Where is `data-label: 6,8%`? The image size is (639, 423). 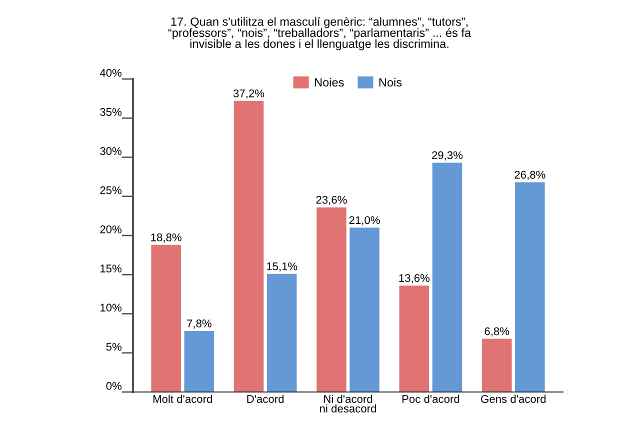 data-label: 6,8% is located at coordinates (497, 332).